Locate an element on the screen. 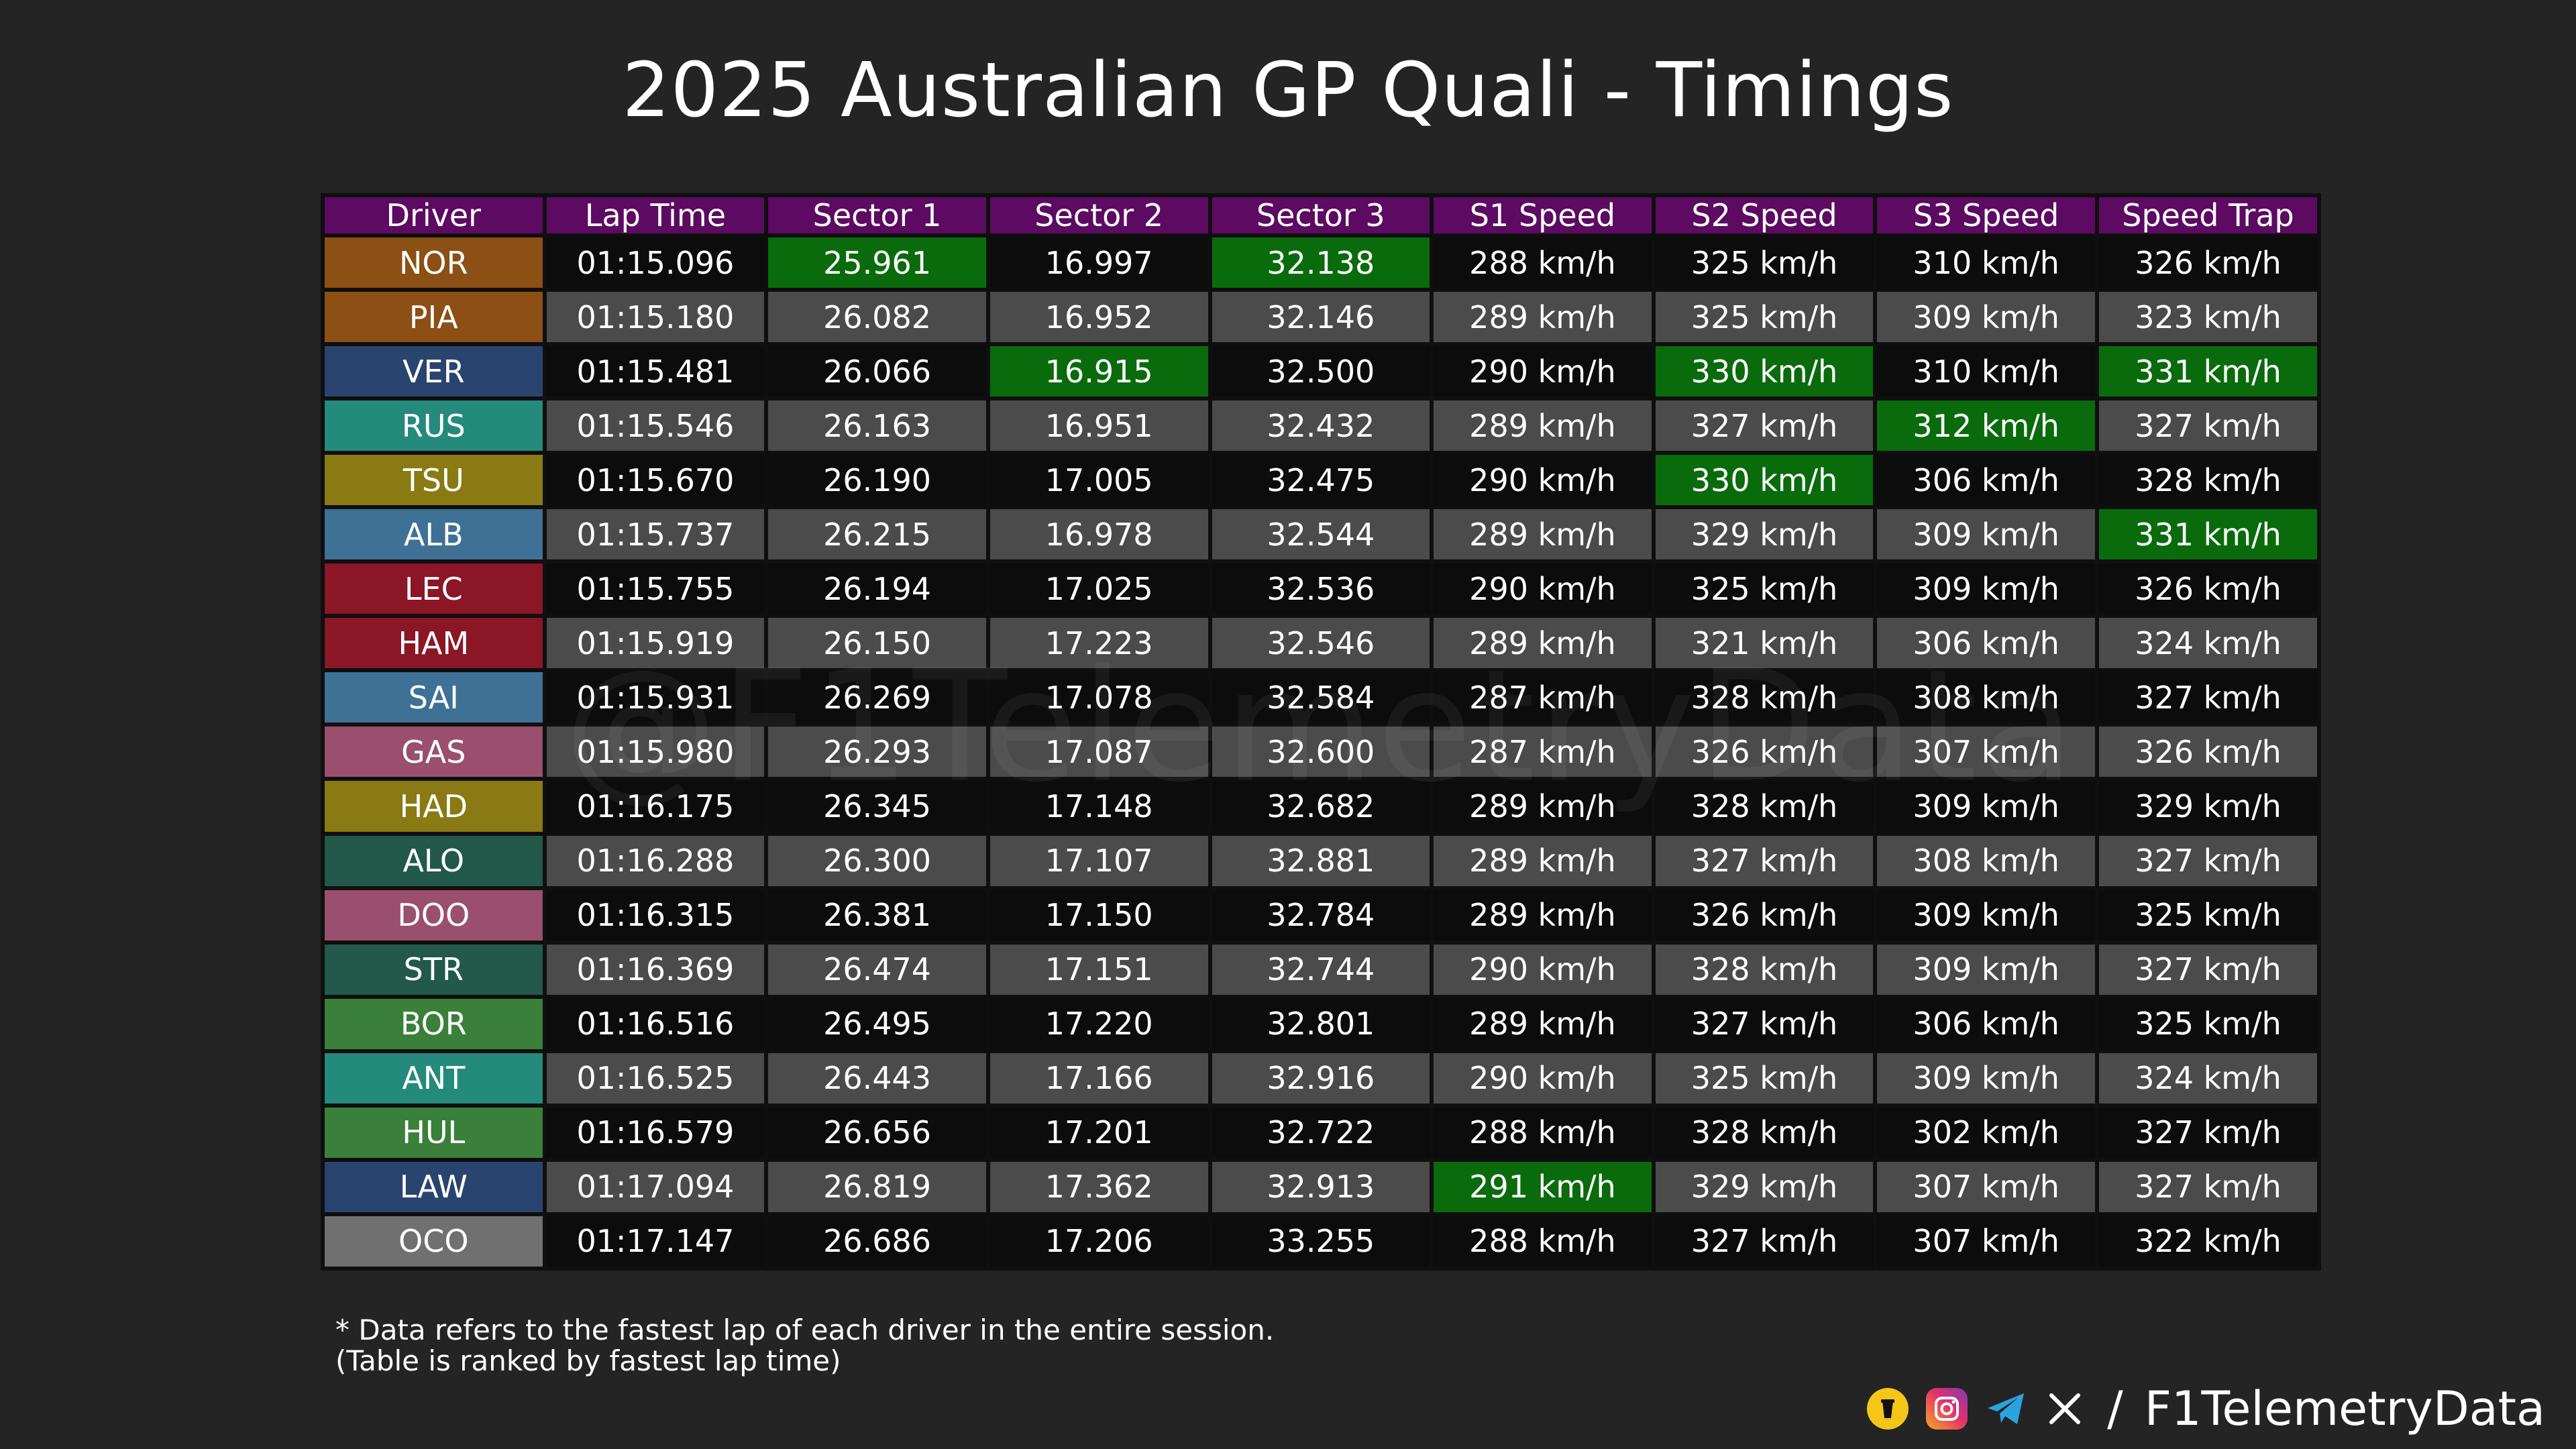  driver-cell: GAS is located at coordinates (434, 752).